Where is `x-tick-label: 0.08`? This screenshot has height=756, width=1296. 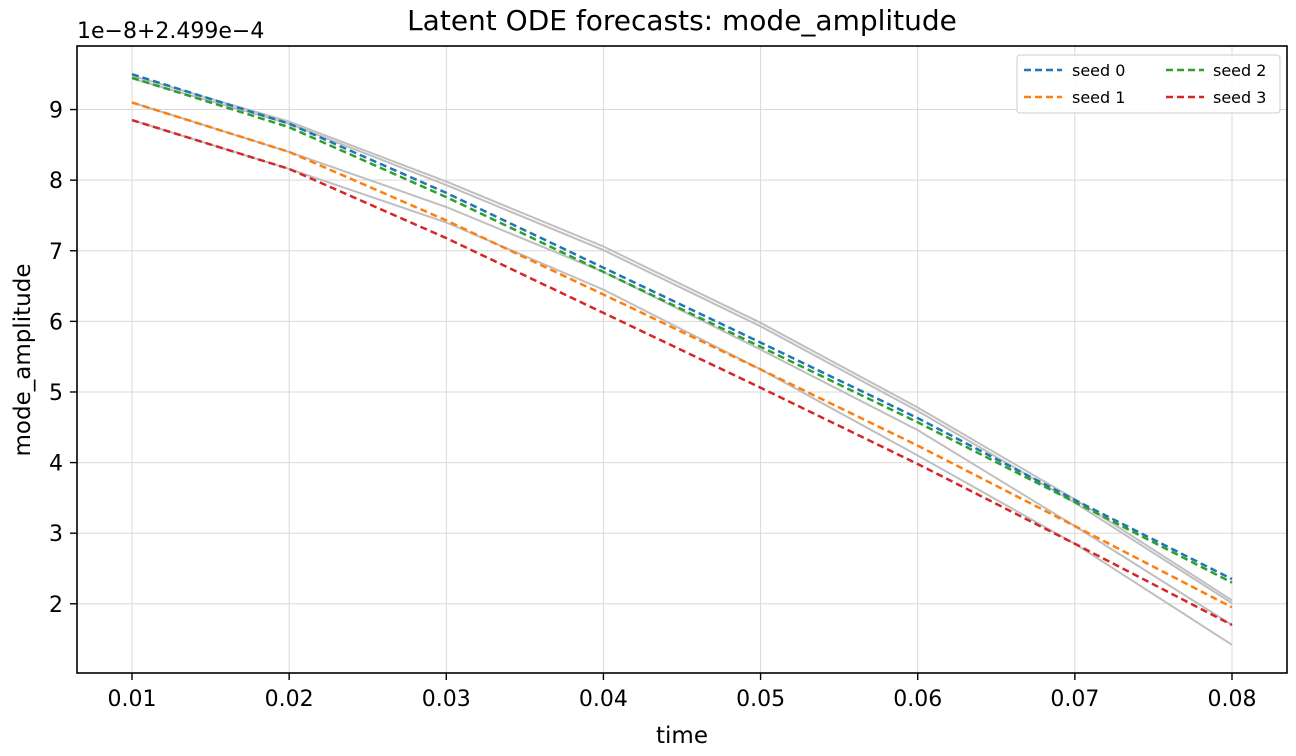
x-tick-label: 0.08 is located at coordinates (1232, 699).